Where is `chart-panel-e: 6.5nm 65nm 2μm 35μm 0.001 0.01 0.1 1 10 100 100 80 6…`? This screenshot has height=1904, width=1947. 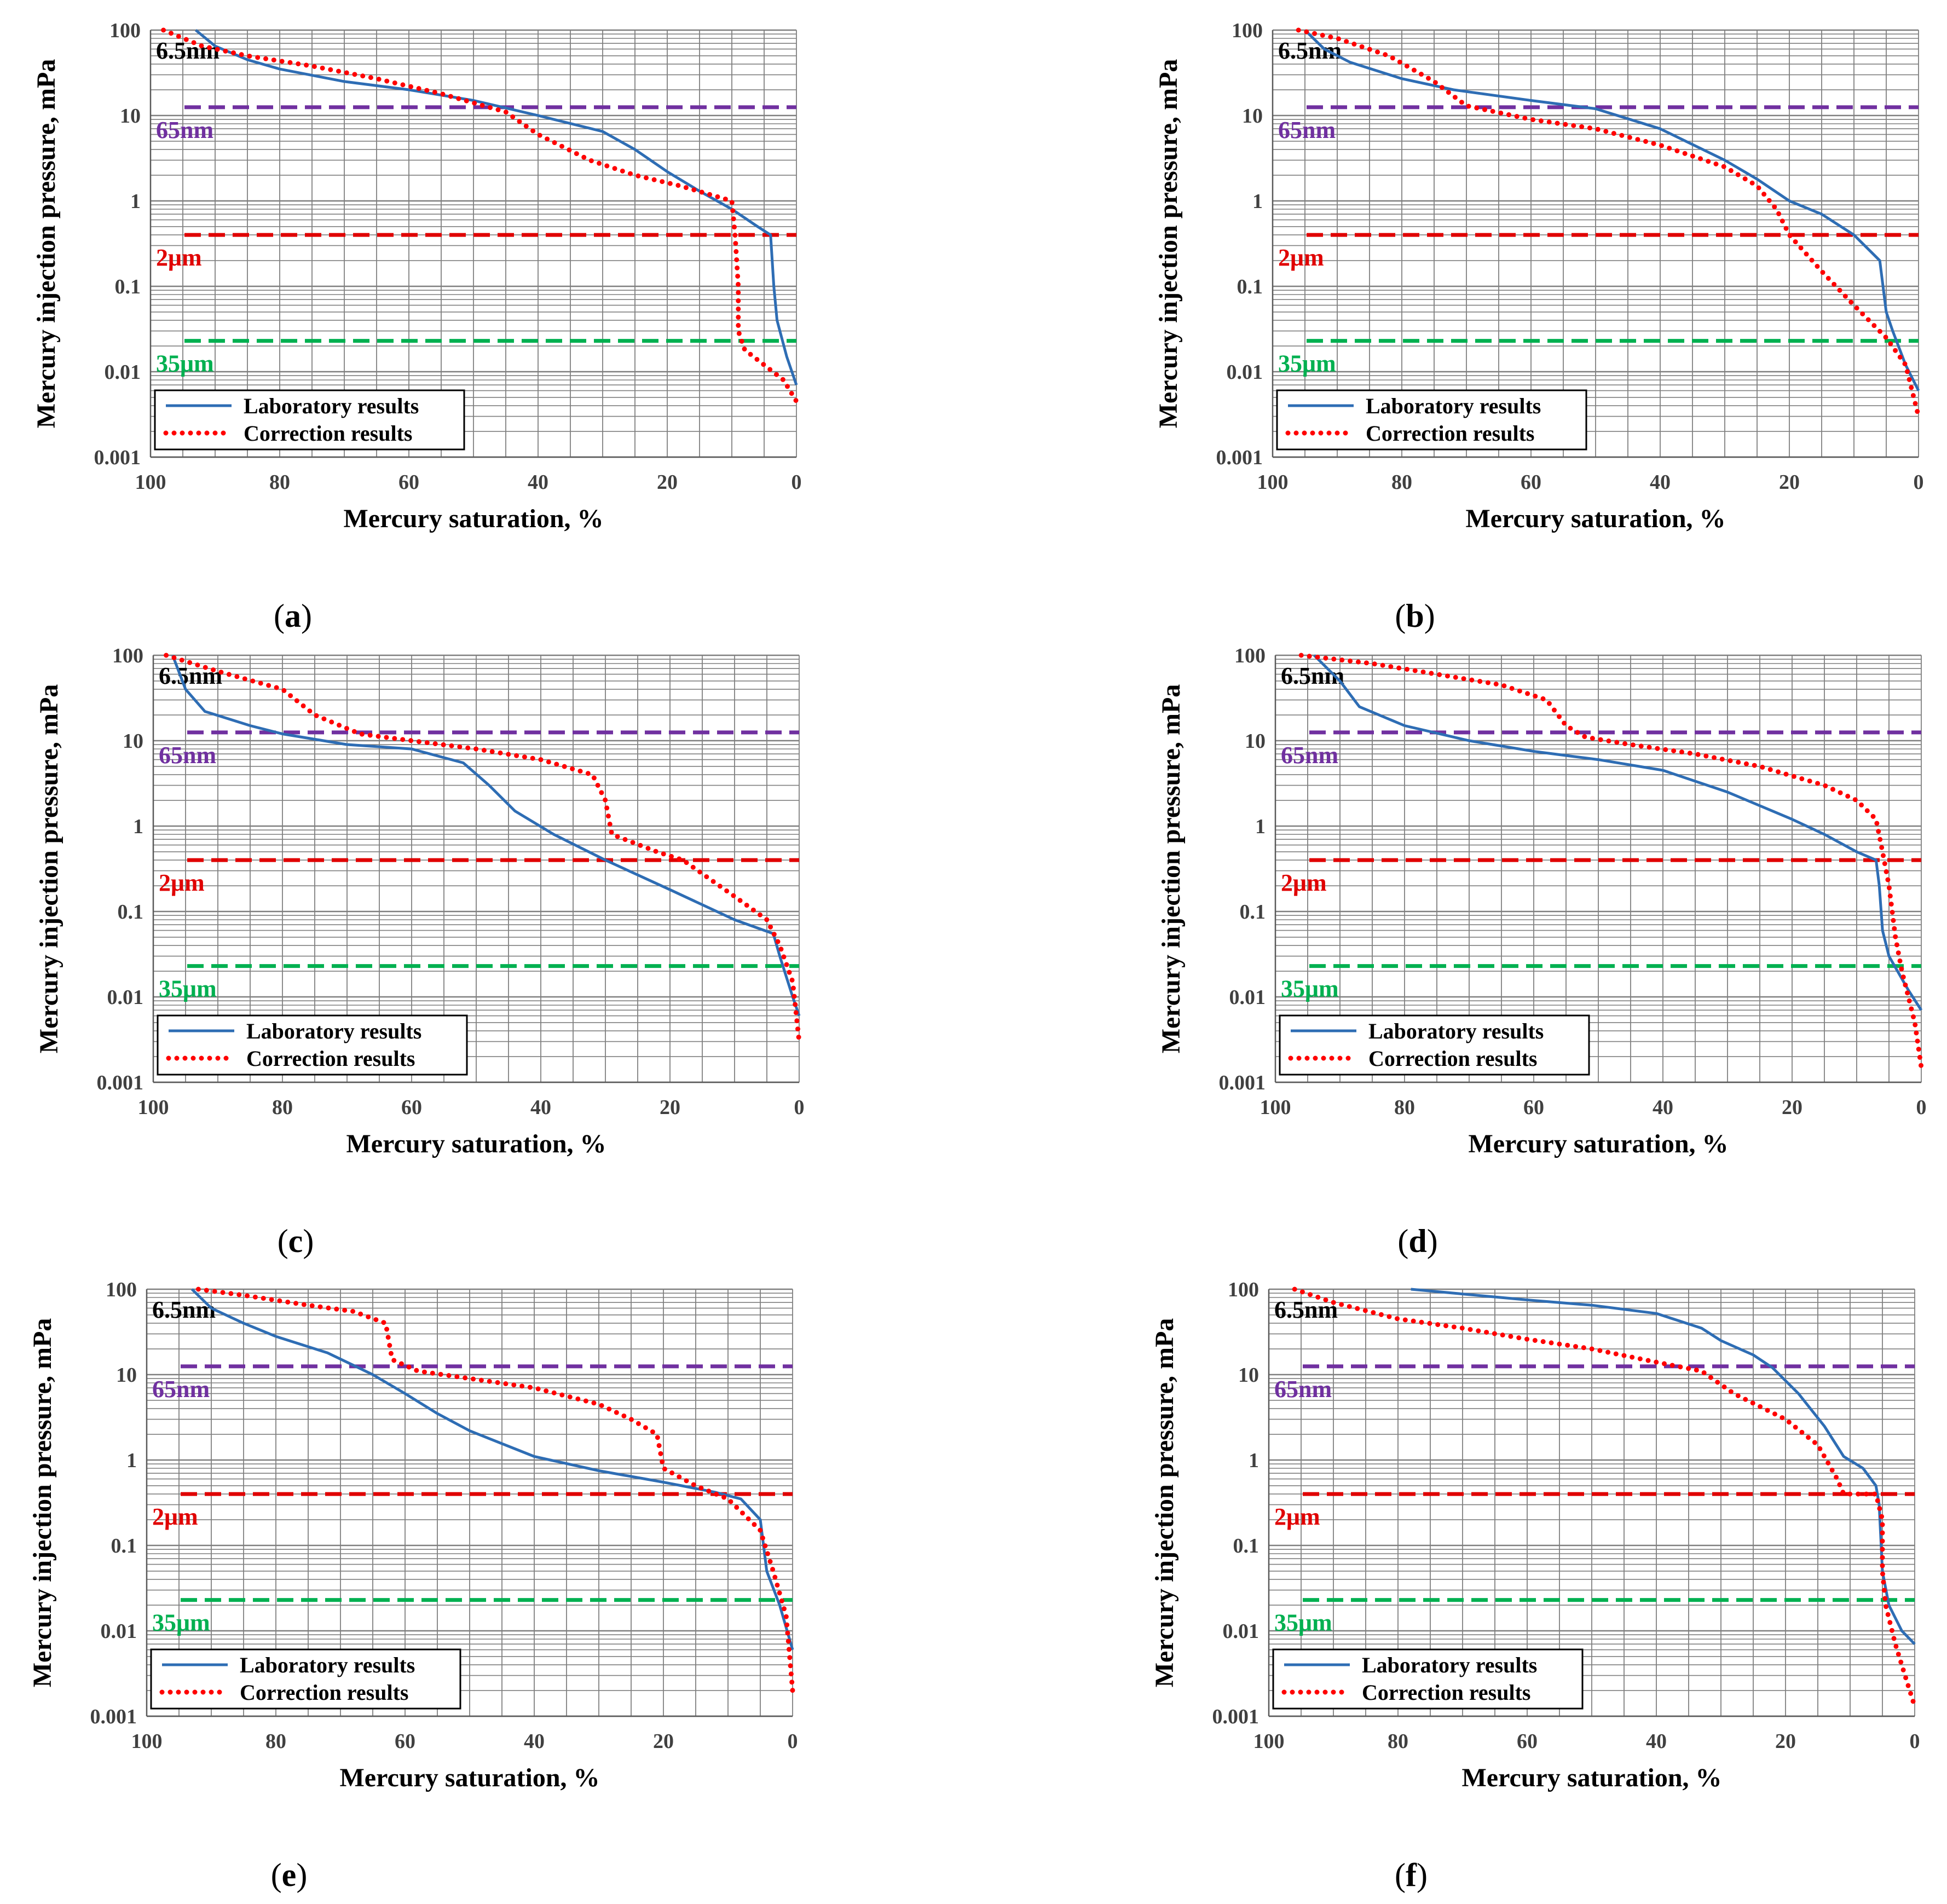
chart-panel-e: 6.5nm 65nm 2μm 35μm 0.001 0.01 0.1 1 10 100 100 80 6… is located at coordinates (413, 1585).